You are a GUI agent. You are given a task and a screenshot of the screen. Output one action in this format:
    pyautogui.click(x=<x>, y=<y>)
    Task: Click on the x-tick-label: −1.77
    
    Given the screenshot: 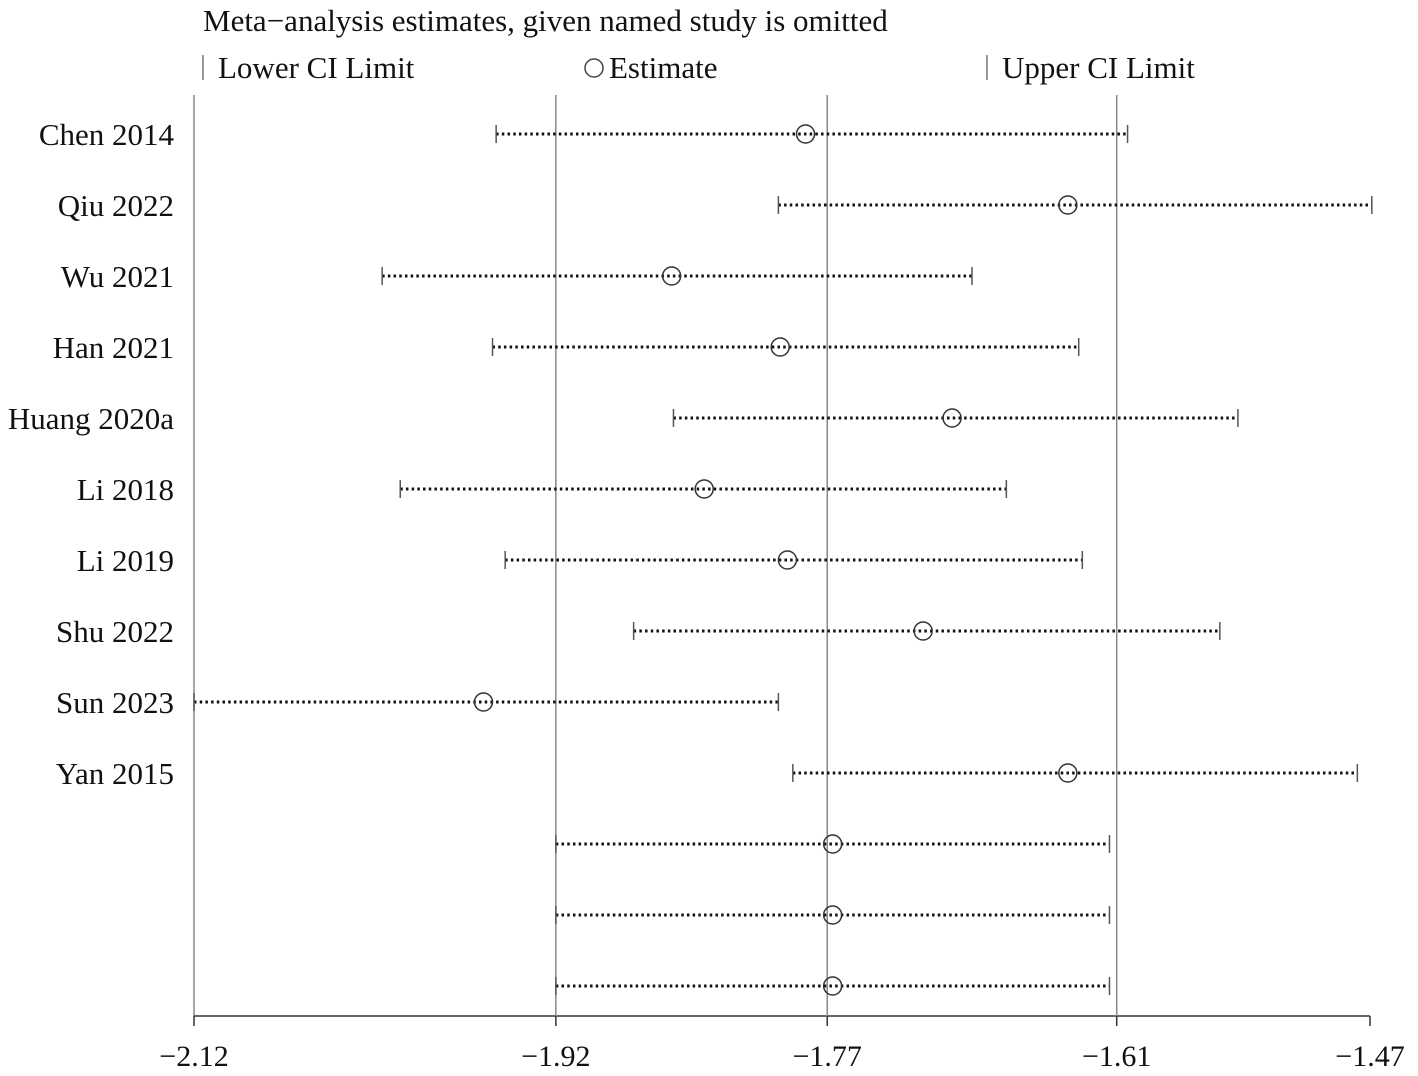 What is the action you would take?
    pyautogui.click(x=827, y=1056)
    